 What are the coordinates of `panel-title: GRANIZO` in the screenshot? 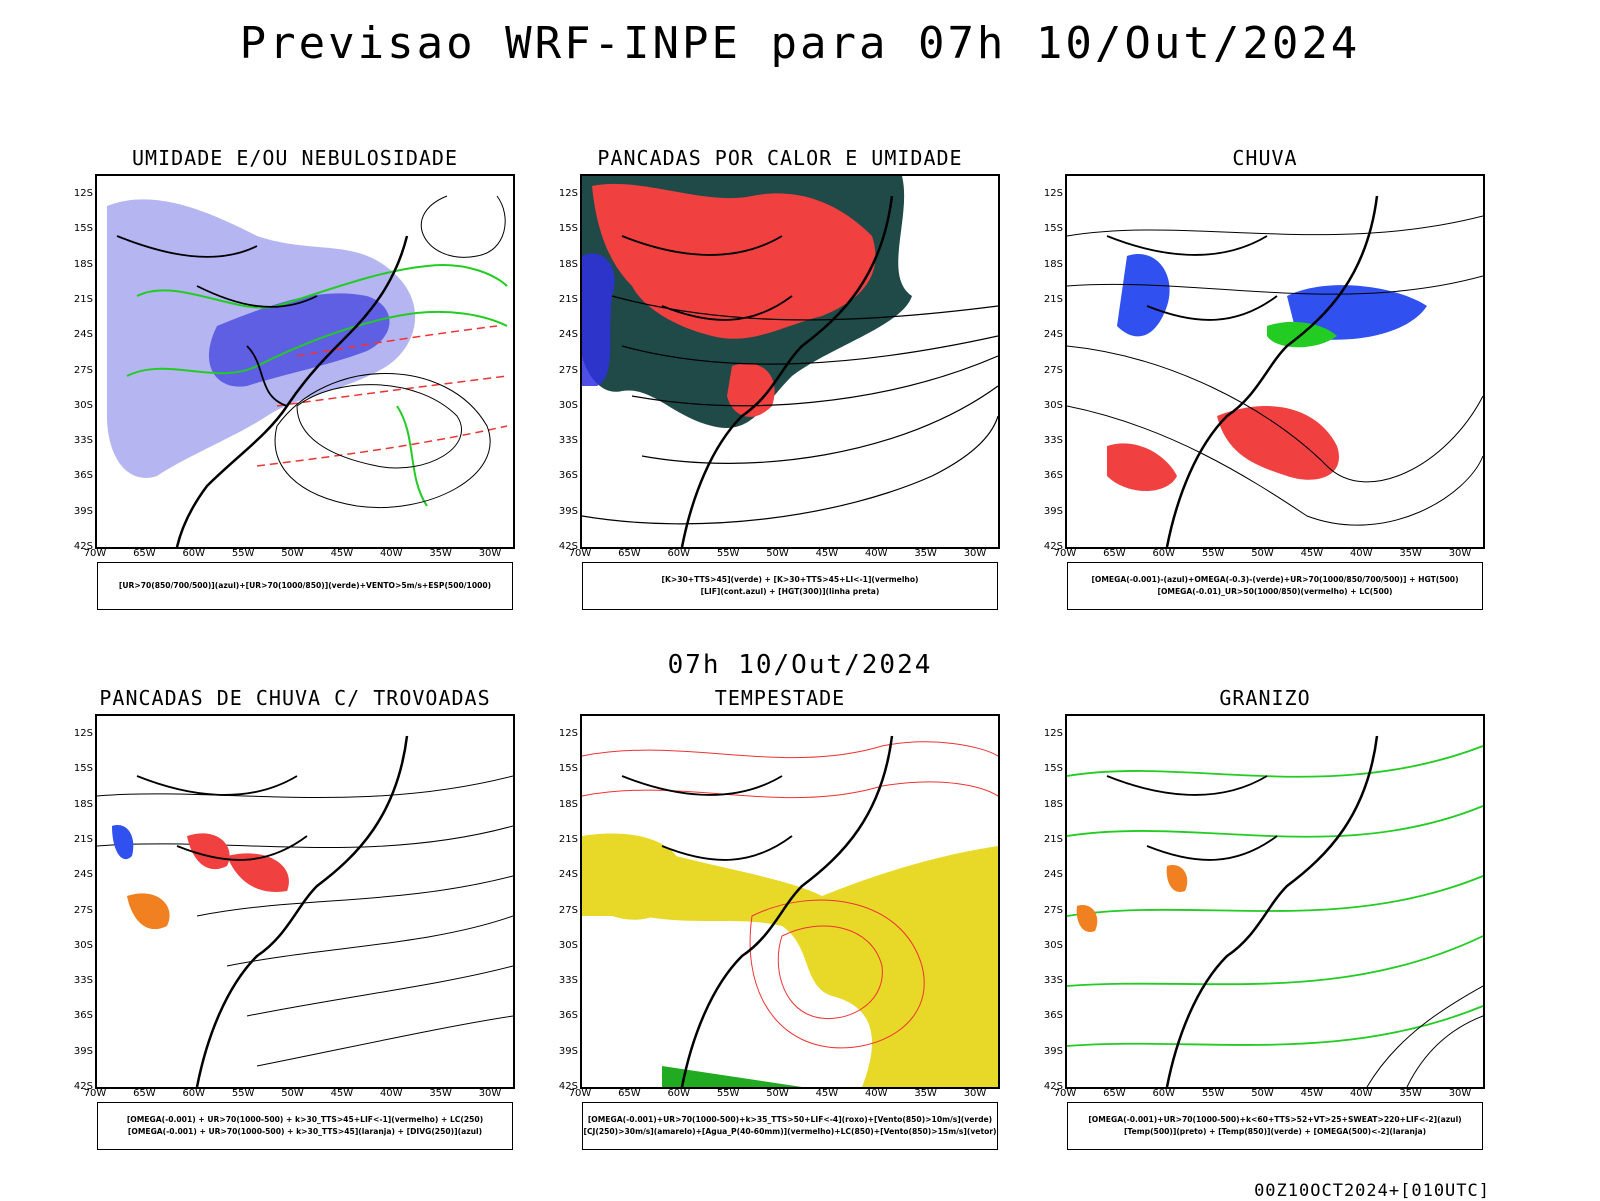 It's located at (1265, 698).